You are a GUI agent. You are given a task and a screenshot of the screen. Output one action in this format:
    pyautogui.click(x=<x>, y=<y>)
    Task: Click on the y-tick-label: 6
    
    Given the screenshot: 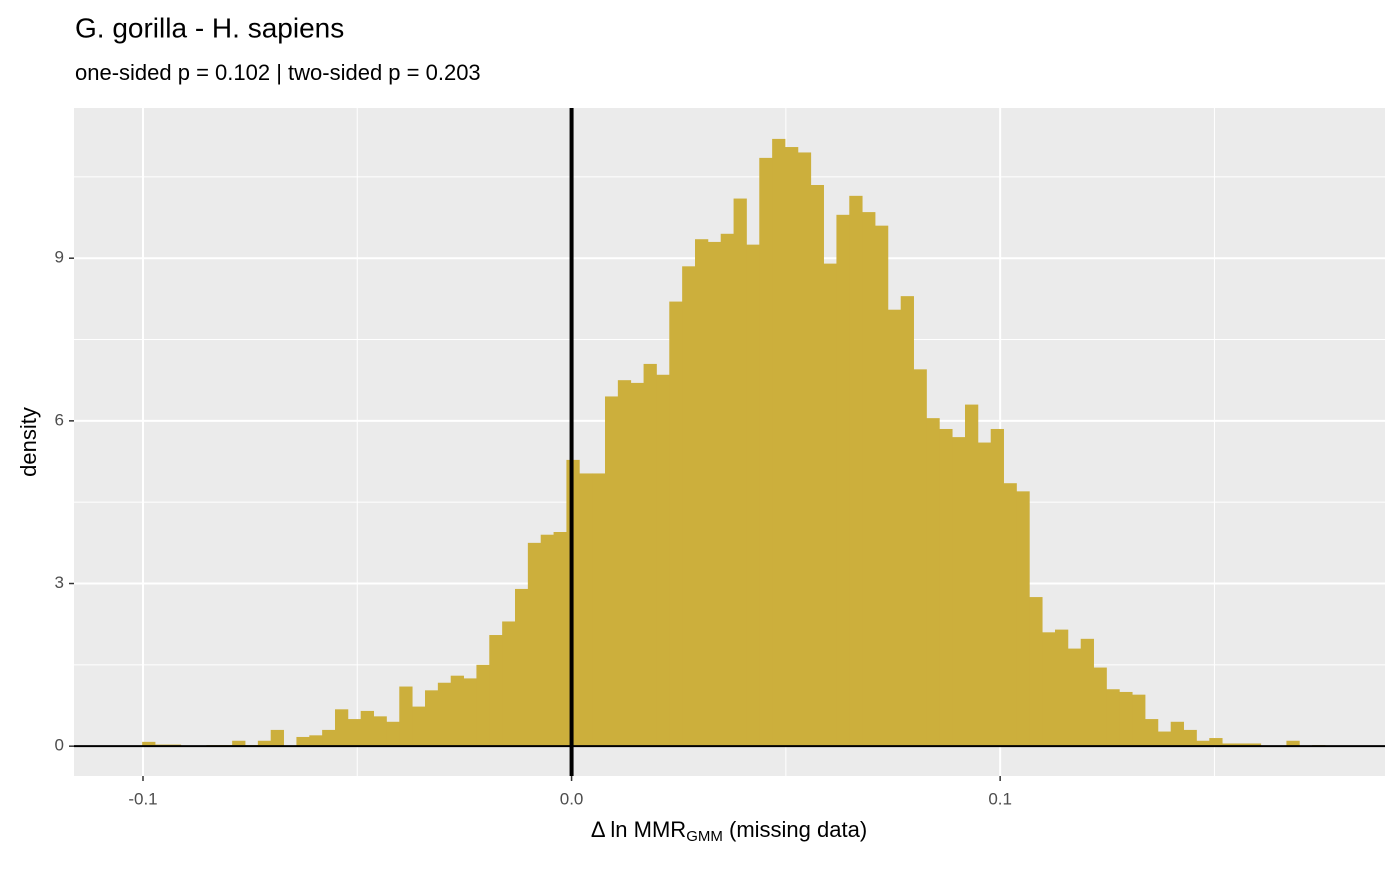 What is the action you would take?
    pyautogui.click(x=59, y=419)
    